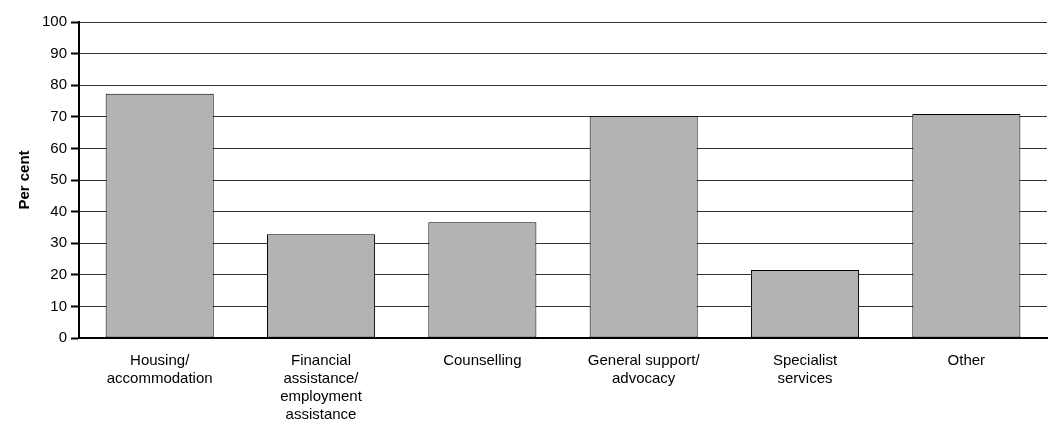 This screenshot has height=446, width=1059. Describe the element at coordinates (644, 369) in the screenshot. I see `x-tick-label: General support/ advocacy` at that location.